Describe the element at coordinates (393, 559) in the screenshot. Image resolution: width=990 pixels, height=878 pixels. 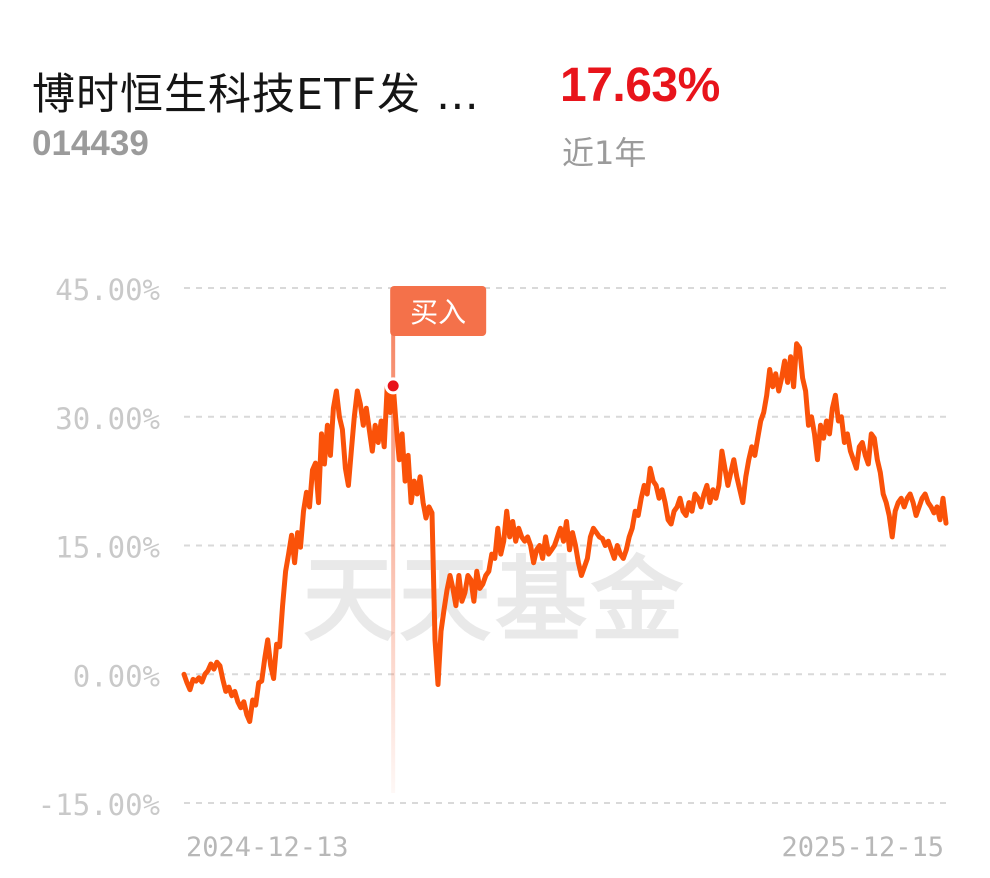
I see `buy-marker-line` at that location.